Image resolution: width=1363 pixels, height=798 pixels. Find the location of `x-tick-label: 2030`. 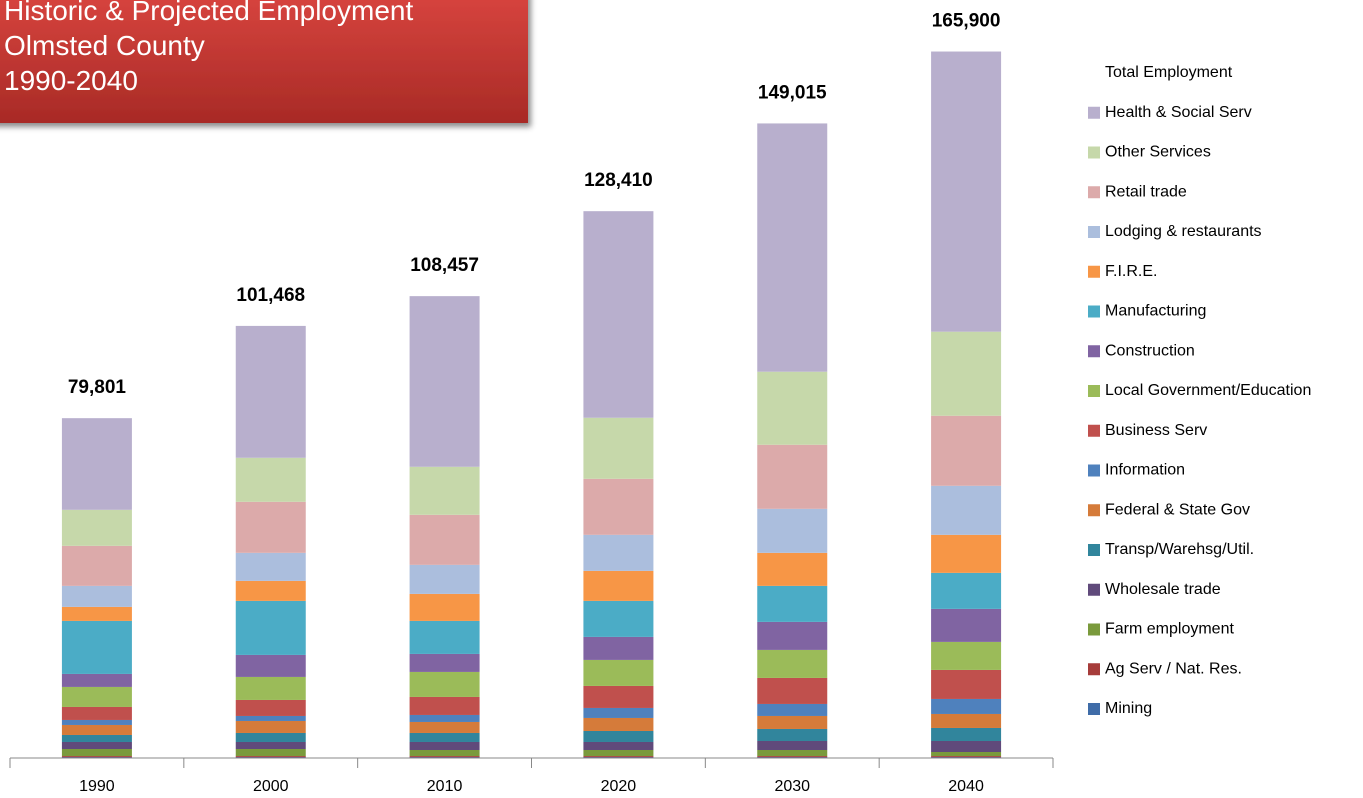

x-tick-label: 2030 is located at coordinates (792, 786).